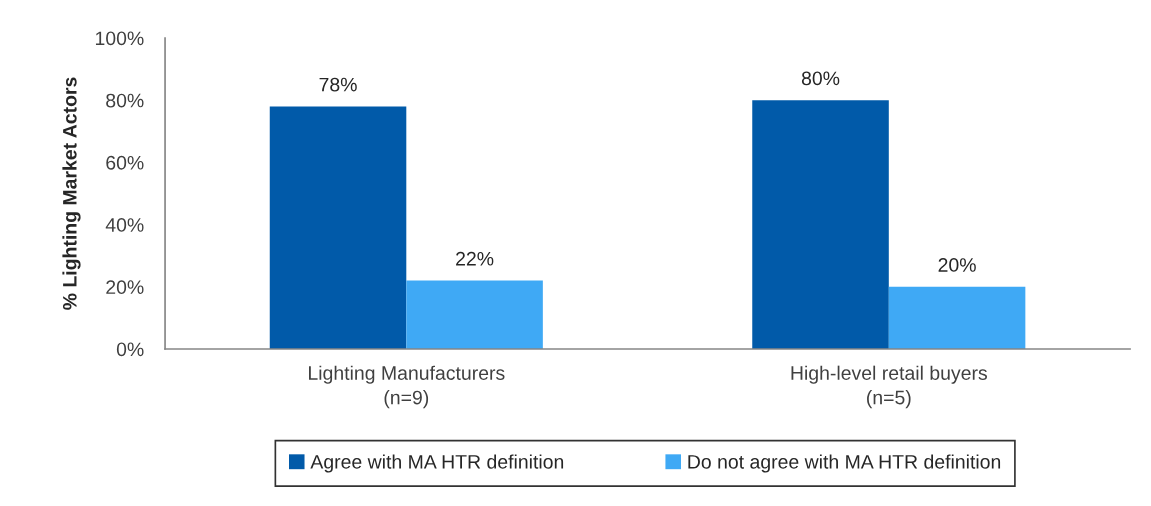 The image size is (1151, 506). Describe the element at coordinates (125, 100) in the screenshot. I see `y-tick-label: 80%` at that location.